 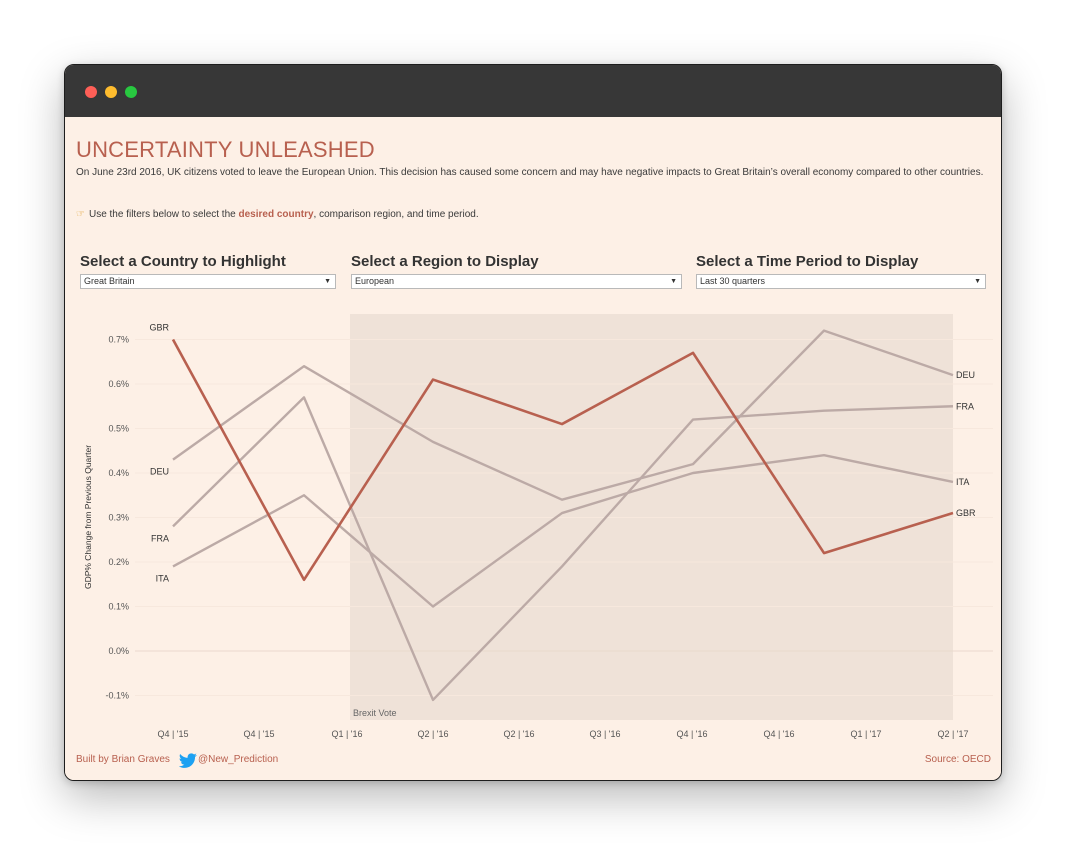 What do you see at coordinates (952, 734) in the screenshot?
I see `x-tick-label: Q2 | '17` at bounding box center [952, 734].